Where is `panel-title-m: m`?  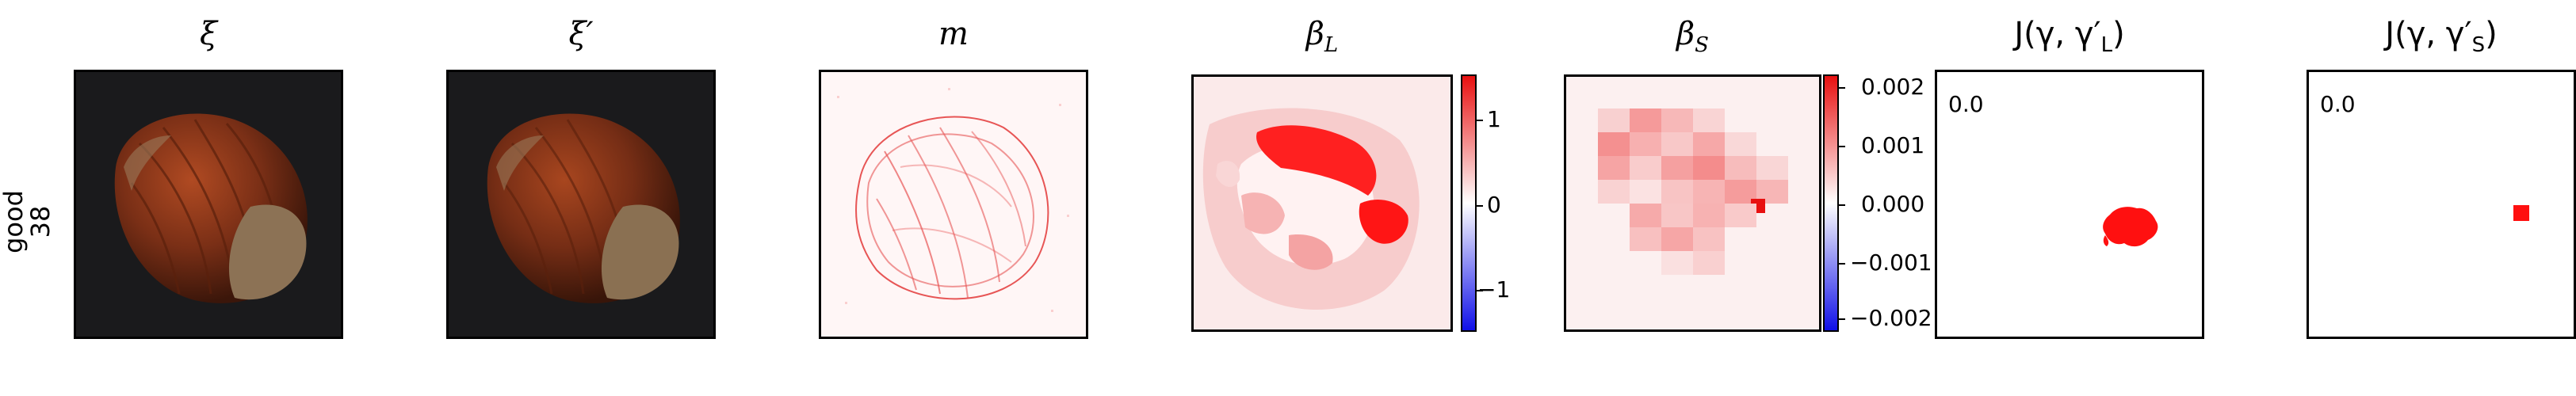
panel-title-m: m is located at coordinates (954, 34).